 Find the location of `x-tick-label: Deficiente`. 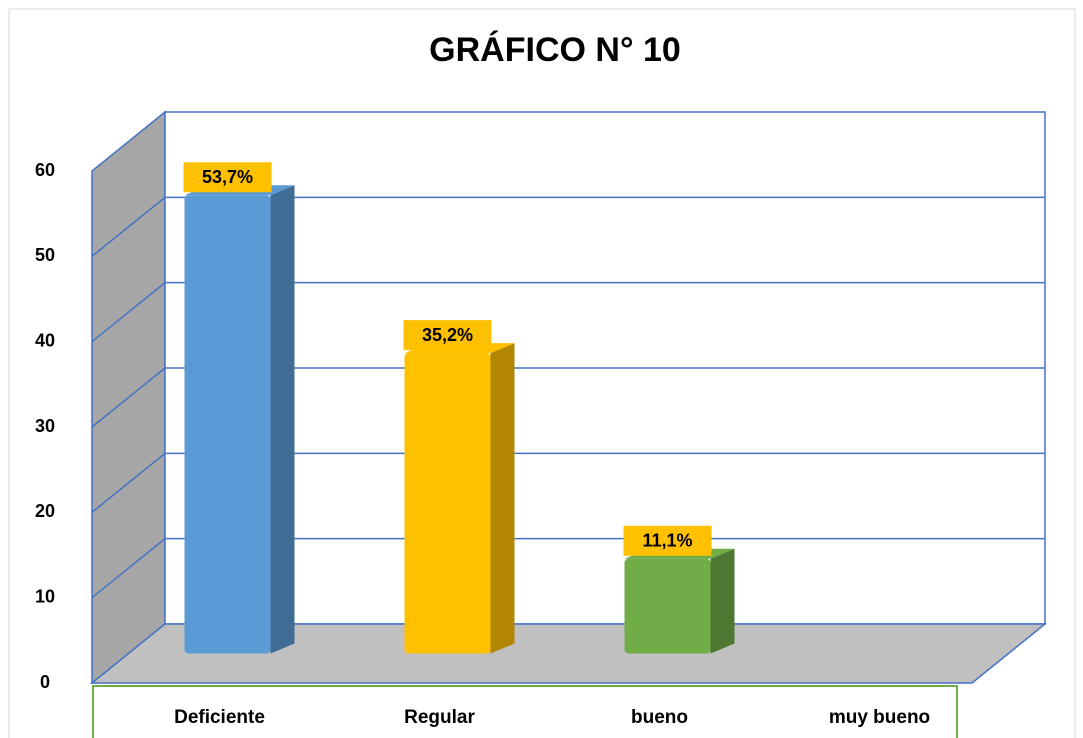

x-tick-label: Deficiente is located at coordinates (219, 717).